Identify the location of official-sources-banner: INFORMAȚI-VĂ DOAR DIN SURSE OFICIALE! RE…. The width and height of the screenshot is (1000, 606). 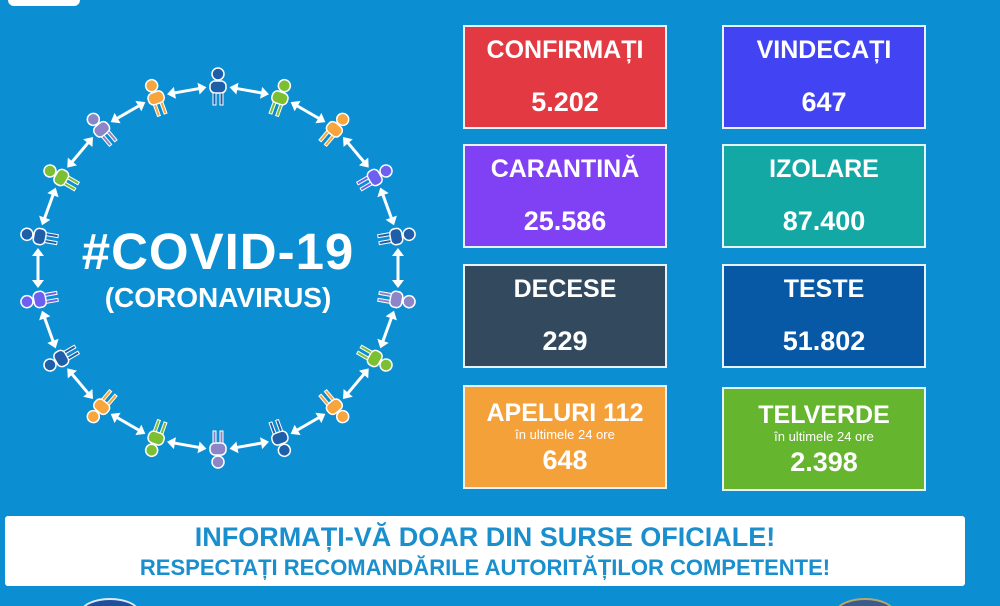
(485, 551).